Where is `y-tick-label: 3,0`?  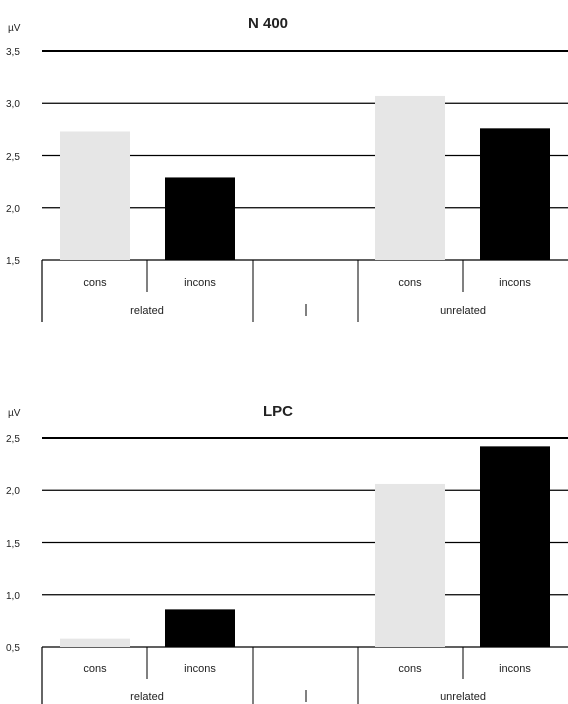 y-tick-label: 3,0 is located at coordinates (13, 104).